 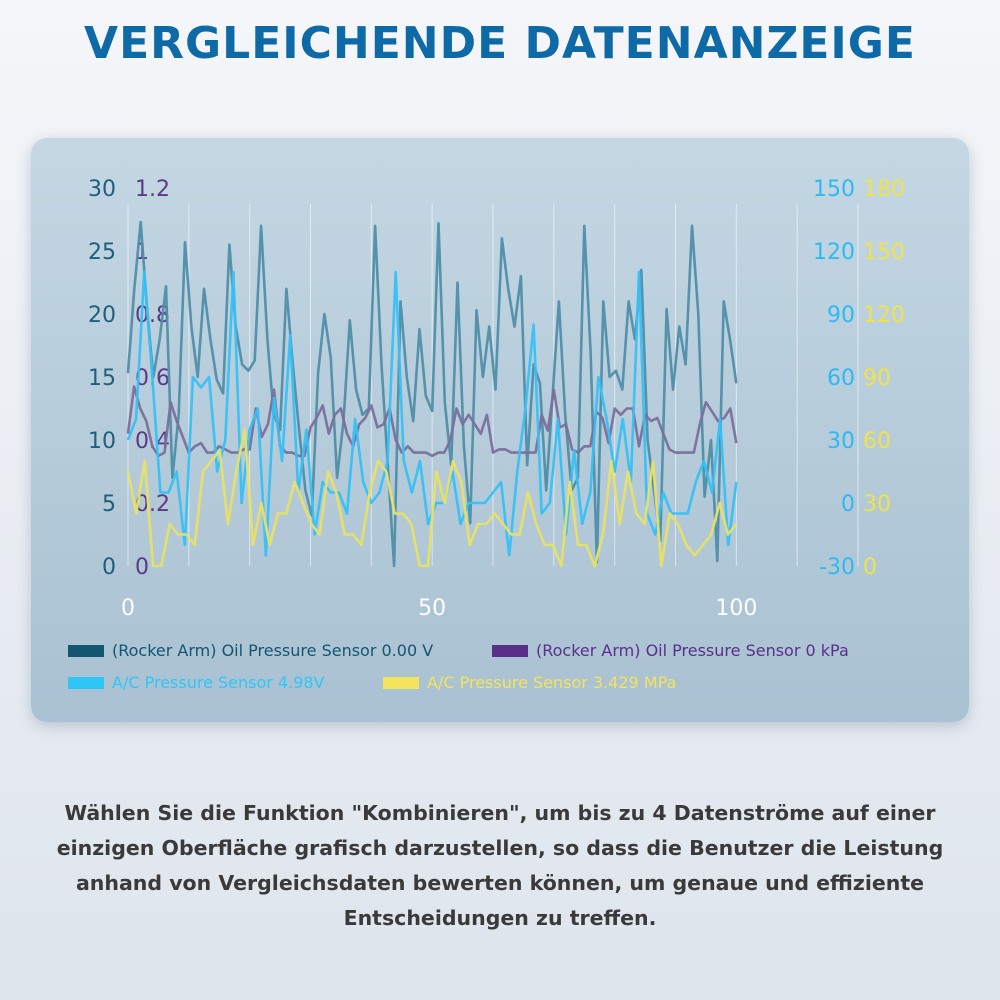 What do you see at coordinates (102, 378) in the screenshot?
I see `y-tick-label: 15` at bounding box center [102, 378].